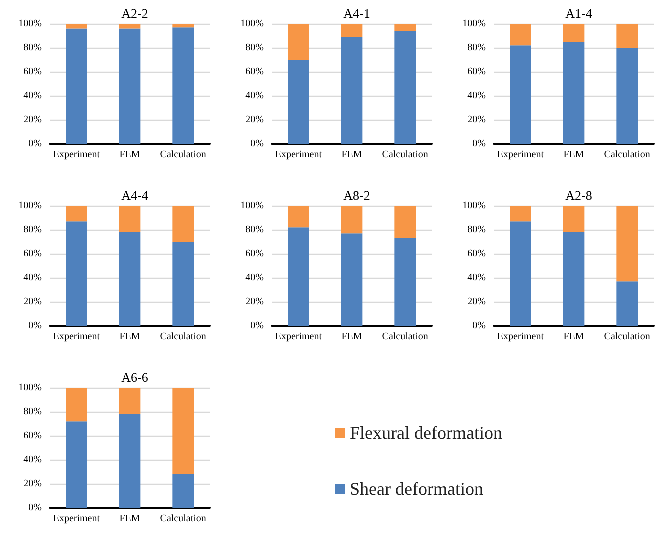 This screenshot has height=547, width=666. I want to click on legend-label: Shear deformation, so click(417, 489).